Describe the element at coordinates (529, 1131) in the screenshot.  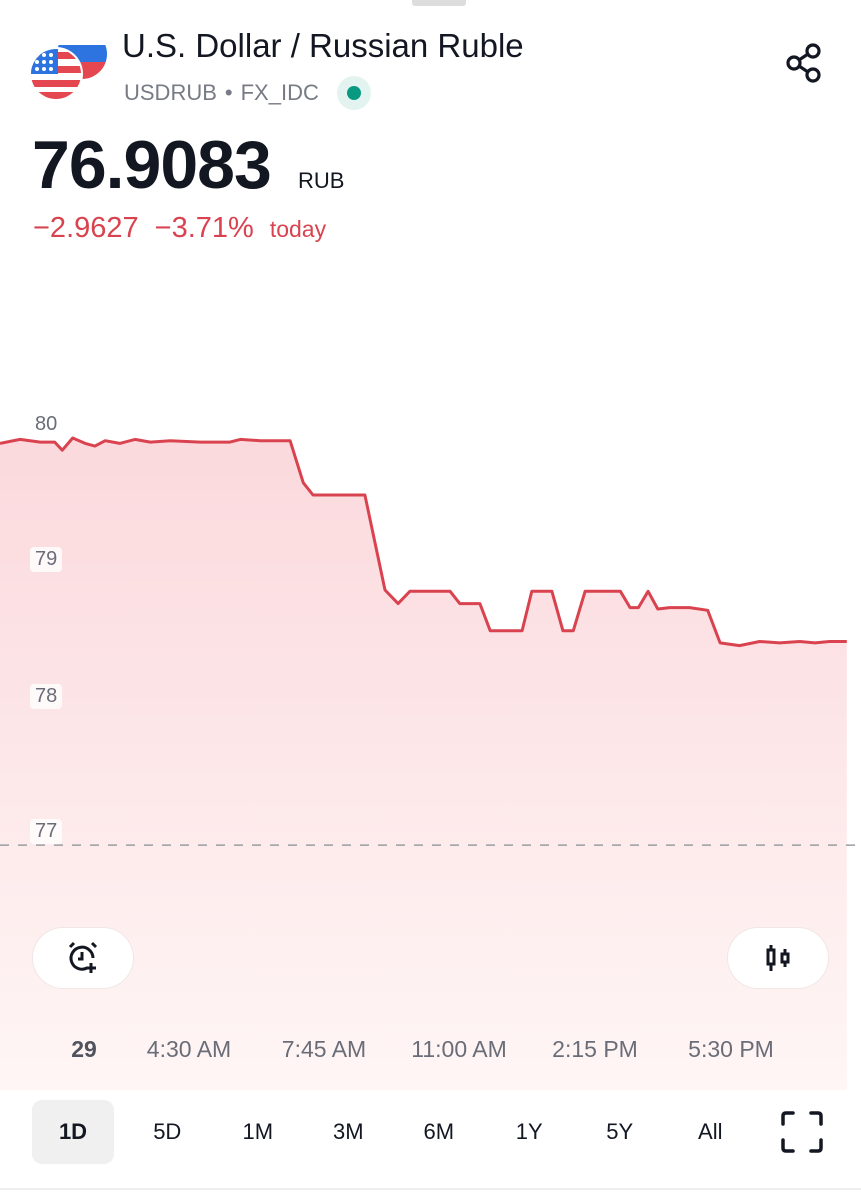
I see `range-1y: 1Y` at that location.